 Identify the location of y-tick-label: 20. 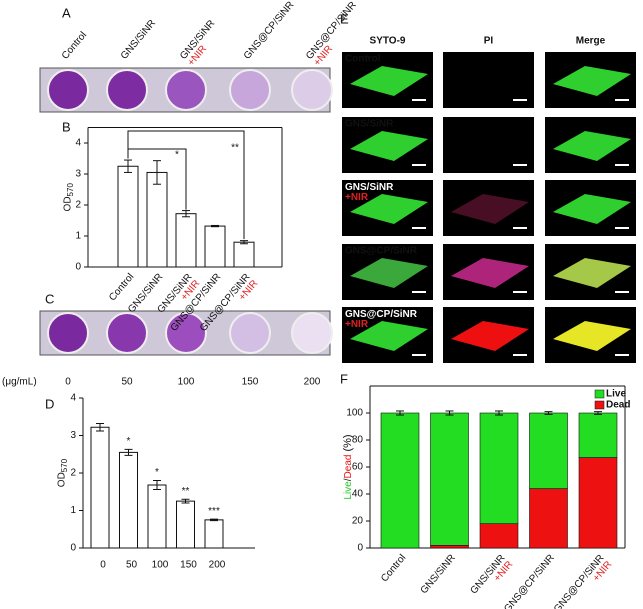
(358, 521).